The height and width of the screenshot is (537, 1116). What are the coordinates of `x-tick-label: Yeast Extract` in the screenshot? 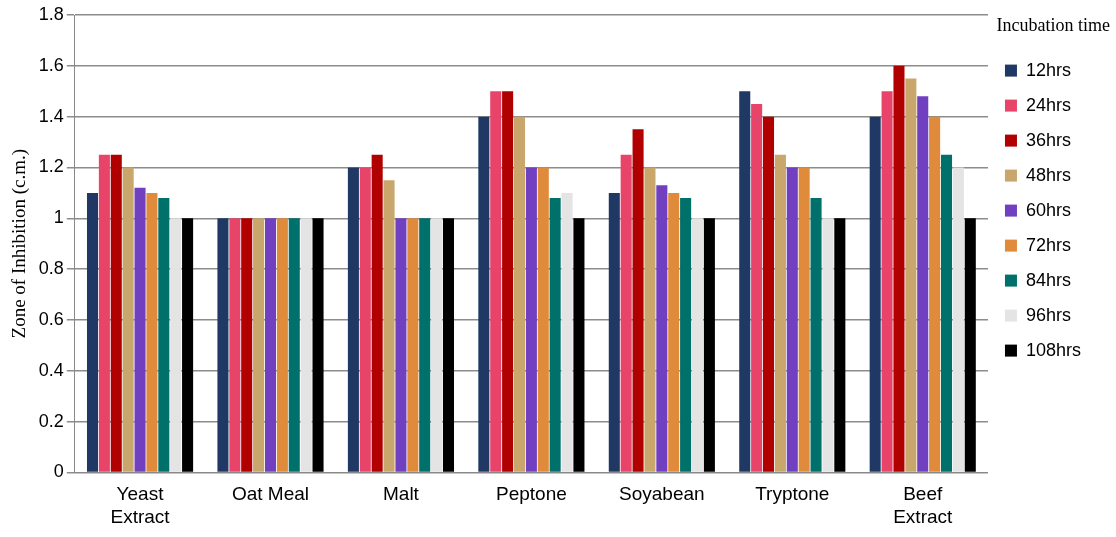 It's located at (140, 505).